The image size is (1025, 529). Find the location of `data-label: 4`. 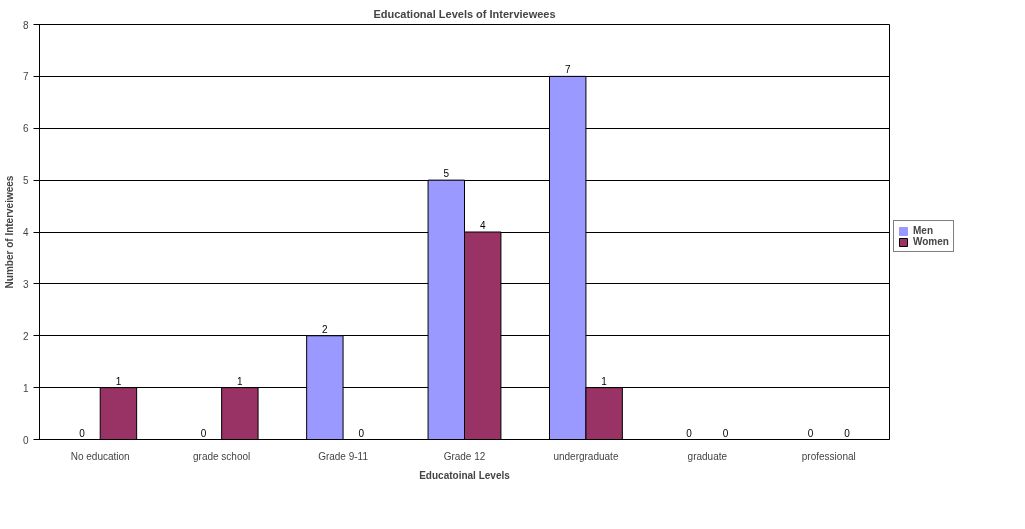

data-label: 4 is located at coordinates (482, 225).